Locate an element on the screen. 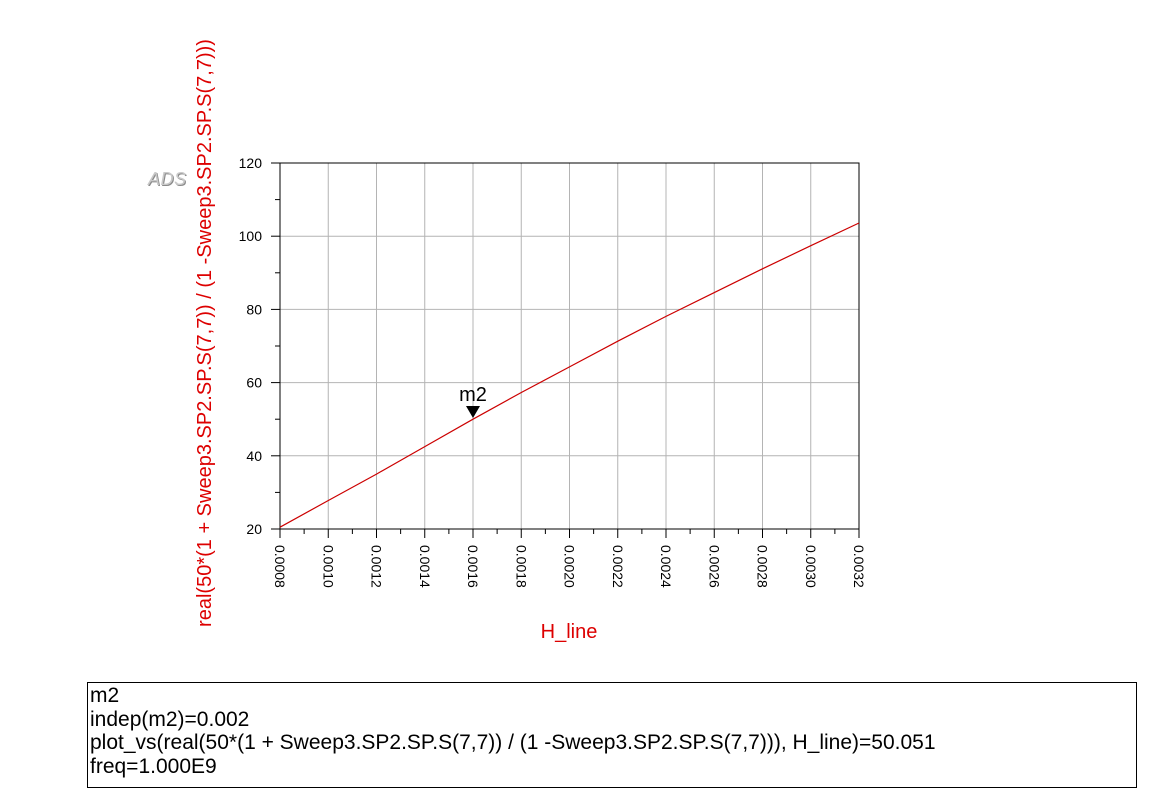 The image size is (1167, 807). marker-readout-indep: indep(m2)=0.002 is located at coordinates (170, 719).